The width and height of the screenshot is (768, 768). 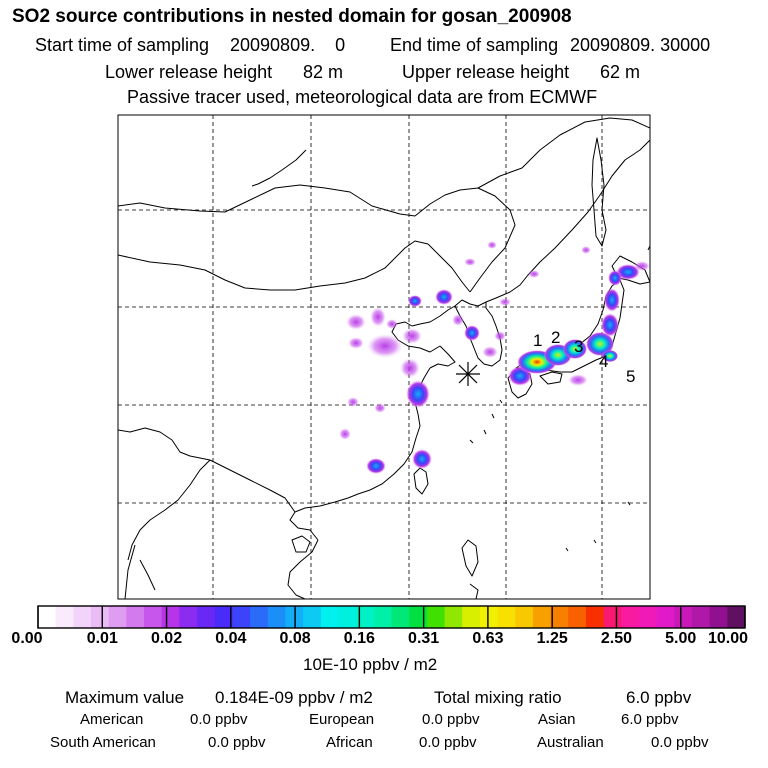 I want to click on colorbar-tick-label: 0.02, so click(x=166, y=638).